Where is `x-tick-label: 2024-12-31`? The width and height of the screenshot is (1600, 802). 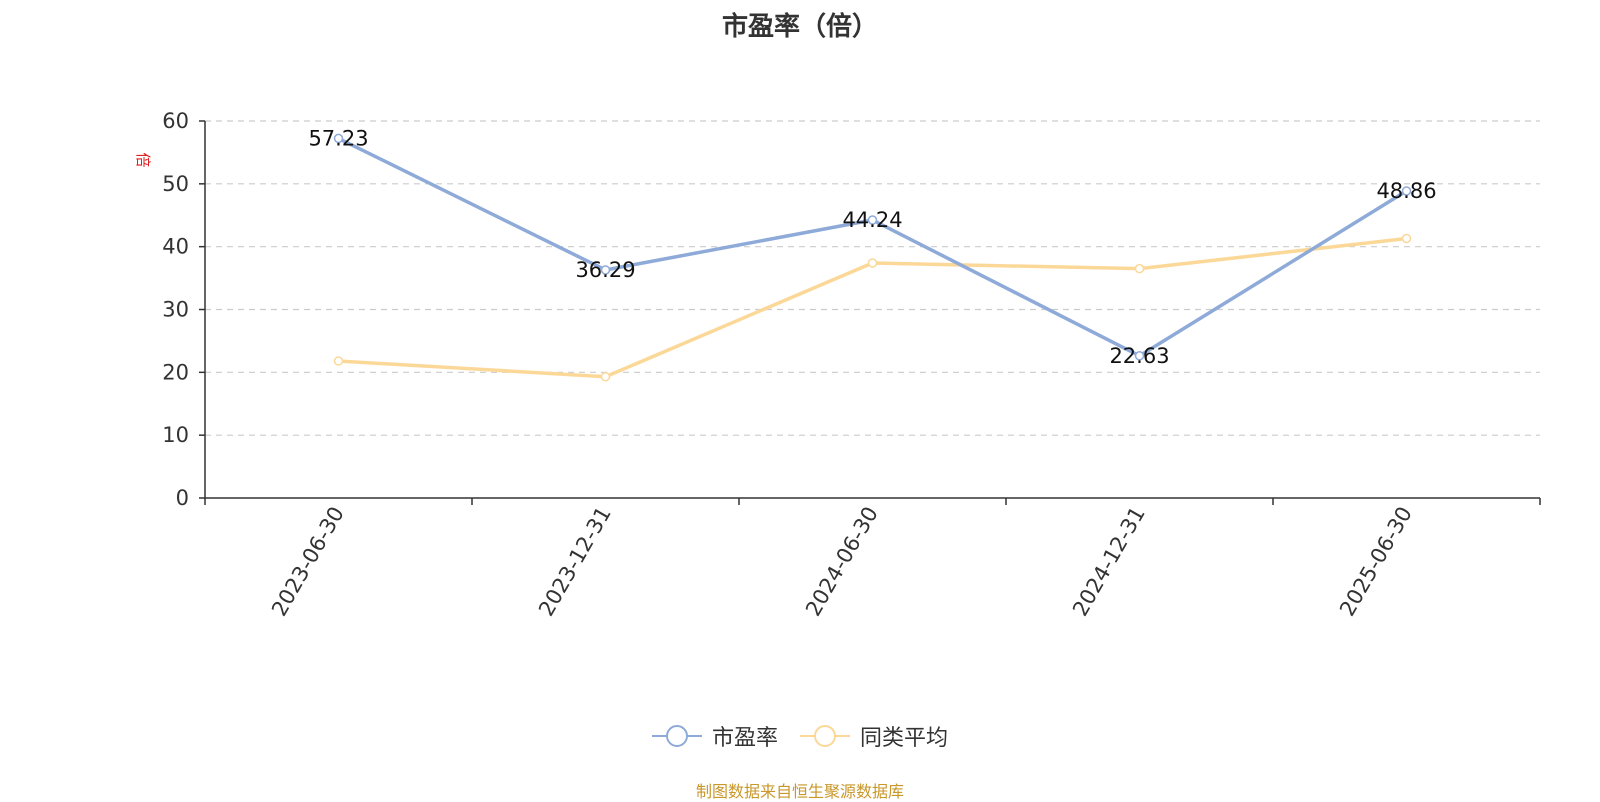 x-tick-label: 2024-12-31 is located at coordinates (1109, 562).